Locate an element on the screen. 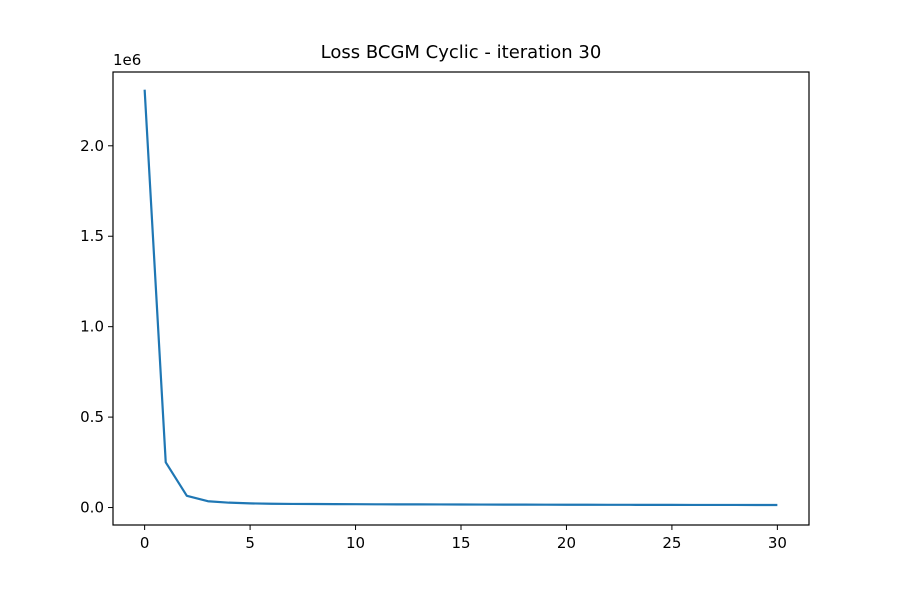 The image size is (900, 600). x-tick-label: 15 is located at coordinates (460, 543).